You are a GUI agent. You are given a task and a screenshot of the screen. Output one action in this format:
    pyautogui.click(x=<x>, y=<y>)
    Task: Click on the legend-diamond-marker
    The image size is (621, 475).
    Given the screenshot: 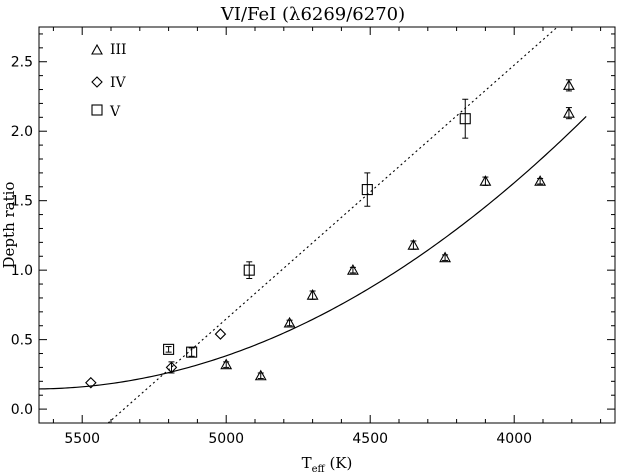 What is the action you would take?
    pyautogui.click(x=97, y=82)
    